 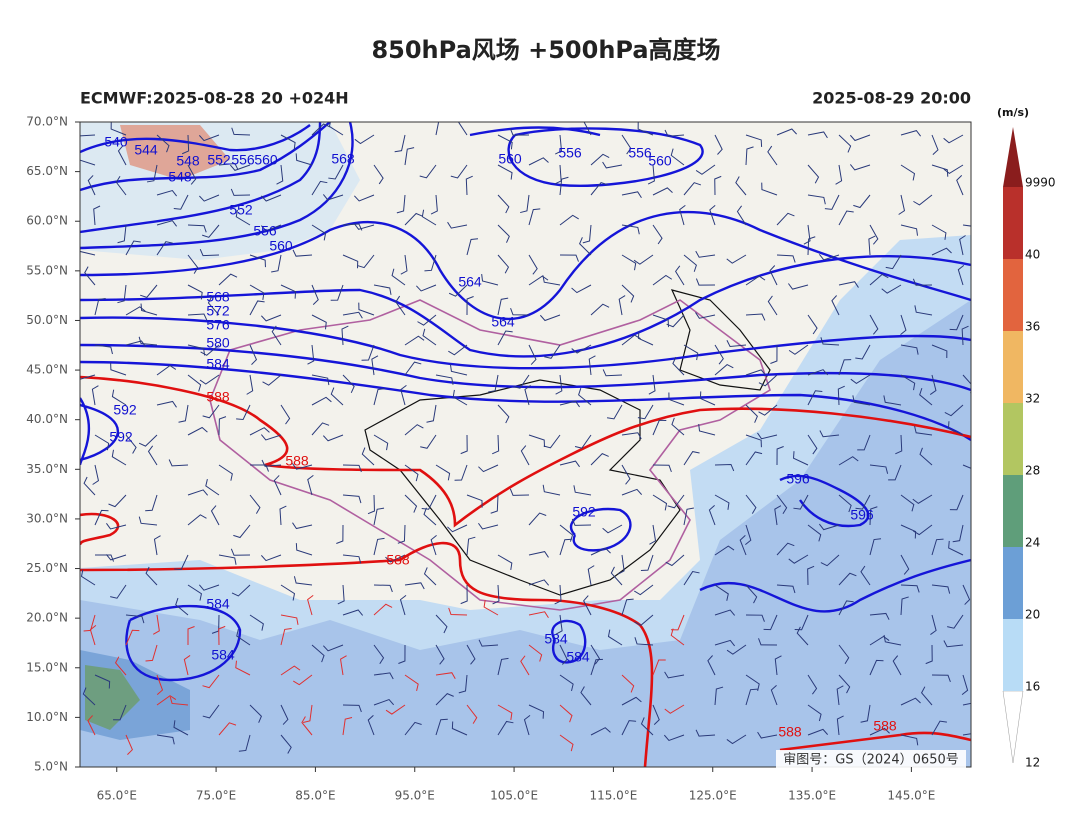 What do you see at coordinates (297, 461) in the screenshot?
I see `contour-label: 588` at bounding box center [297, 461].